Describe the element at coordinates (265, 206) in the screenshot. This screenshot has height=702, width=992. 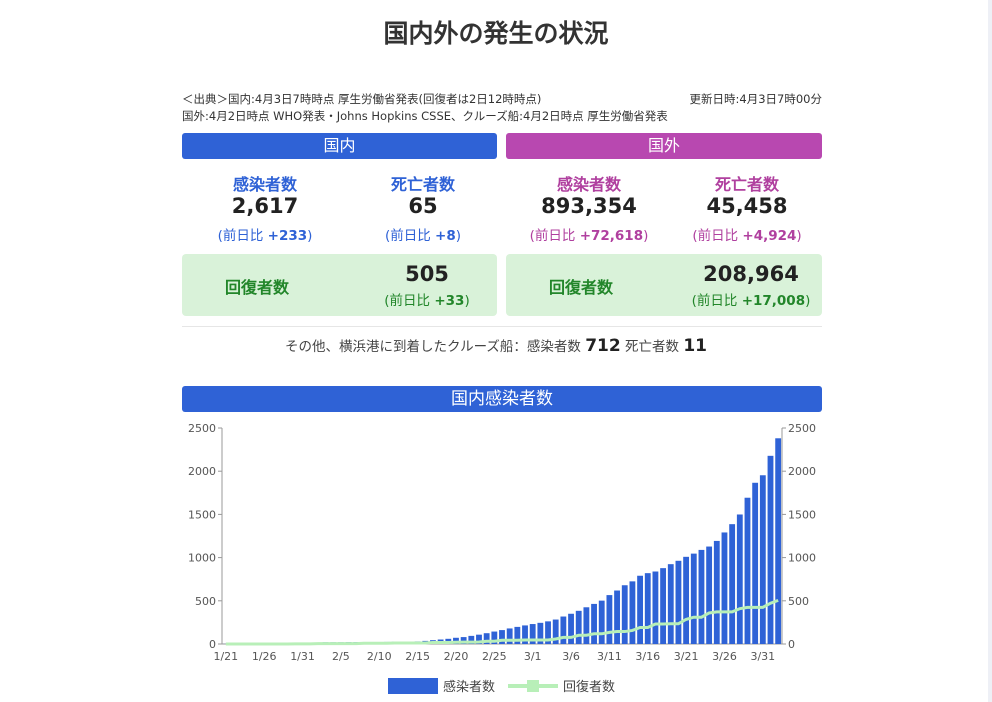
I see `stat-value: 2,617` at that location.